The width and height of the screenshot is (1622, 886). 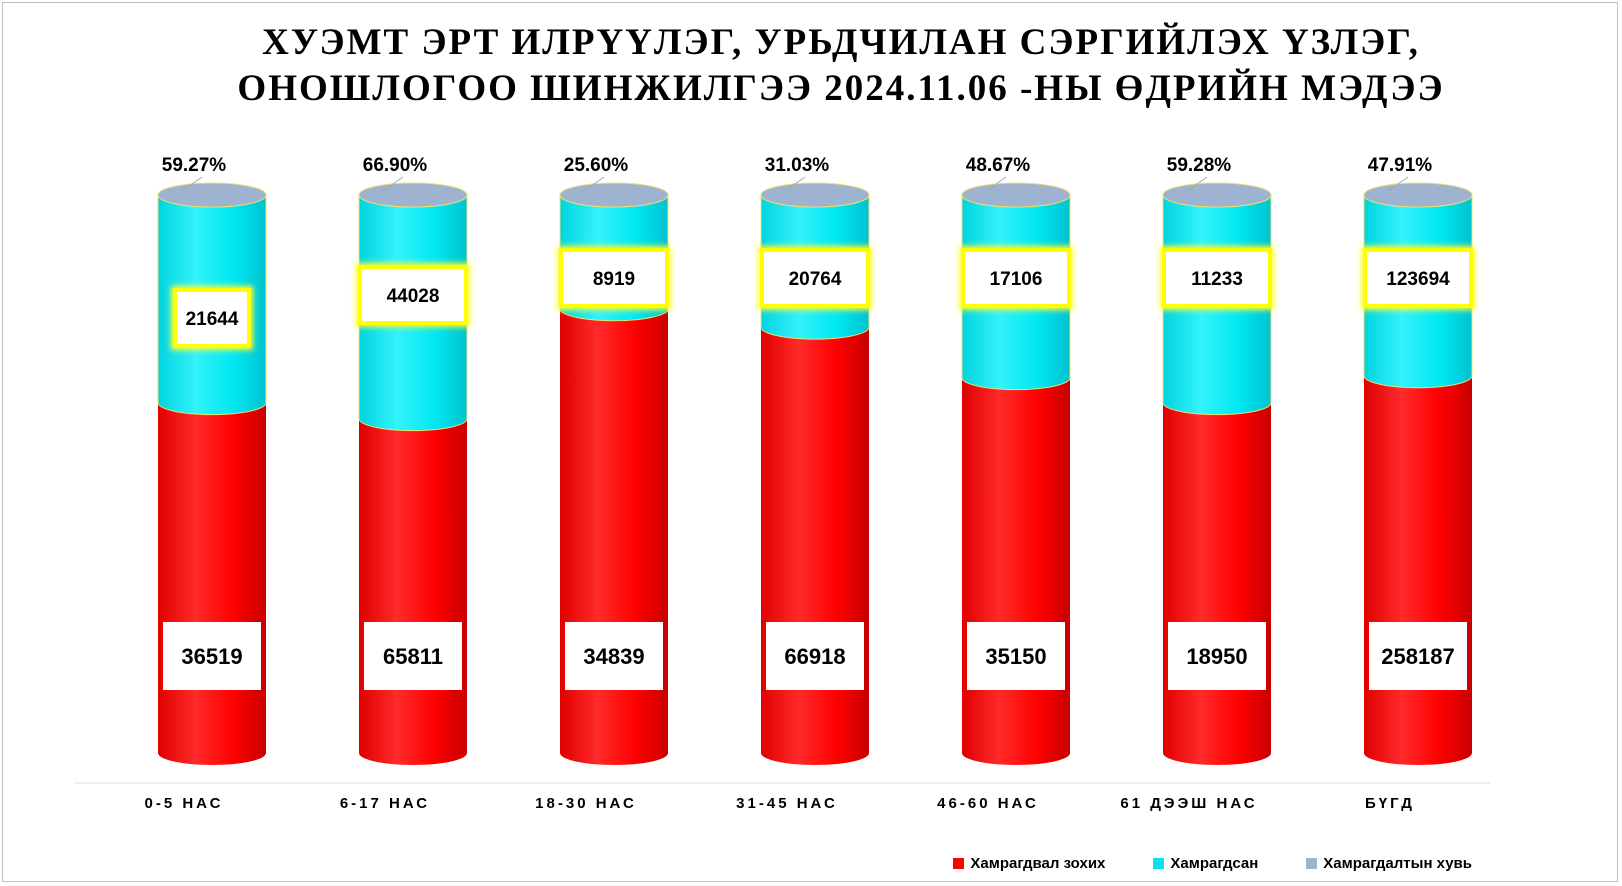 What do you see at coordinates (395, 165) in the screenshot?
I see `percent-label-1: 66.90%` at bounding box center [395, 165].